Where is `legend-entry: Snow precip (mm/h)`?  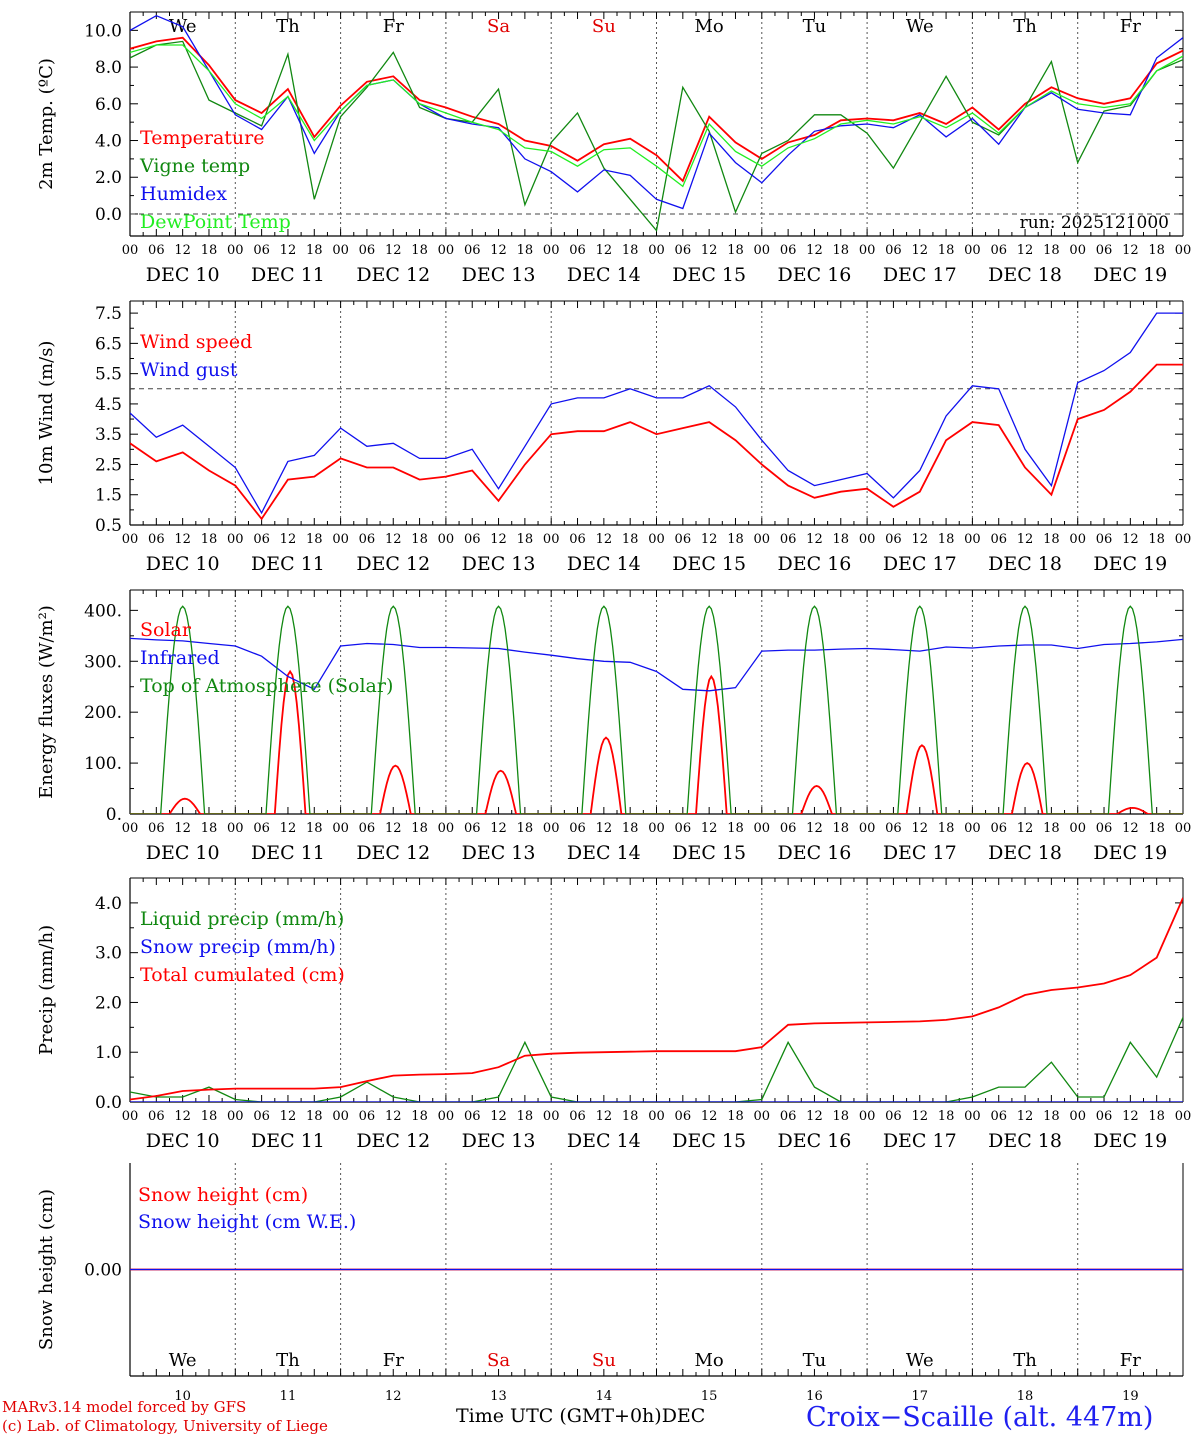 legend-entry: Snow precip (mm/h) is located at coordinates (238, 947).